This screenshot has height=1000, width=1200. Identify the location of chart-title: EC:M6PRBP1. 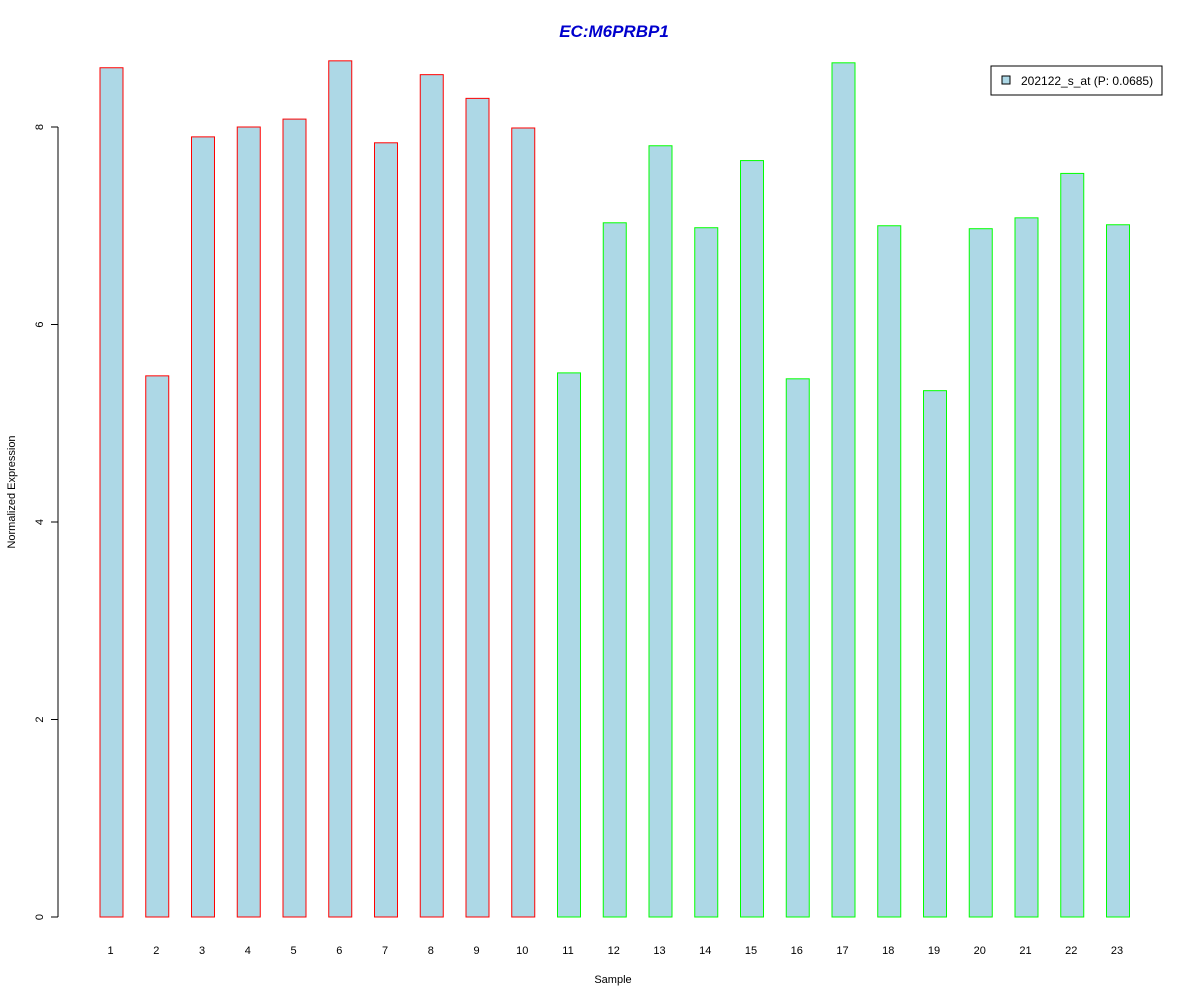
(614, 31).